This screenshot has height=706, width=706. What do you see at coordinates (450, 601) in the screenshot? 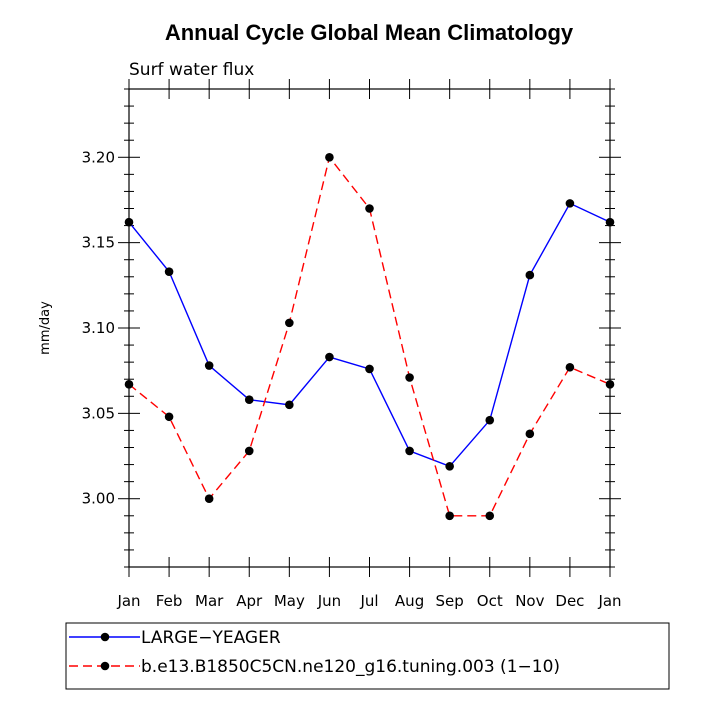
I see `x-tick-label: Sep` at bounding box center [450, 601].